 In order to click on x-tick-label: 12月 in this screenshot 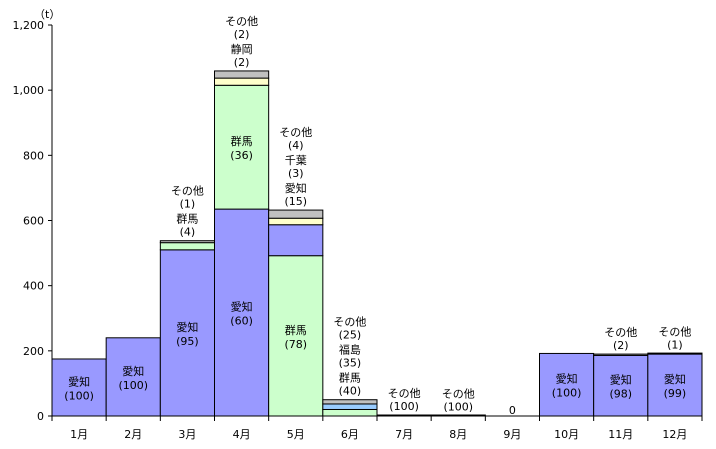, I will do `click(674, 434)`.